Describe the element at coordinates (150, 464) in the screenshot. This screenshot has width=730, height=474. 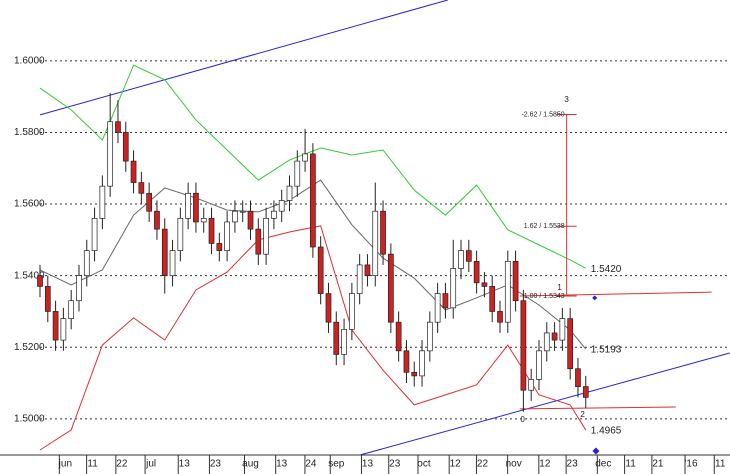
I see `x-tick-label: jul` at that location.